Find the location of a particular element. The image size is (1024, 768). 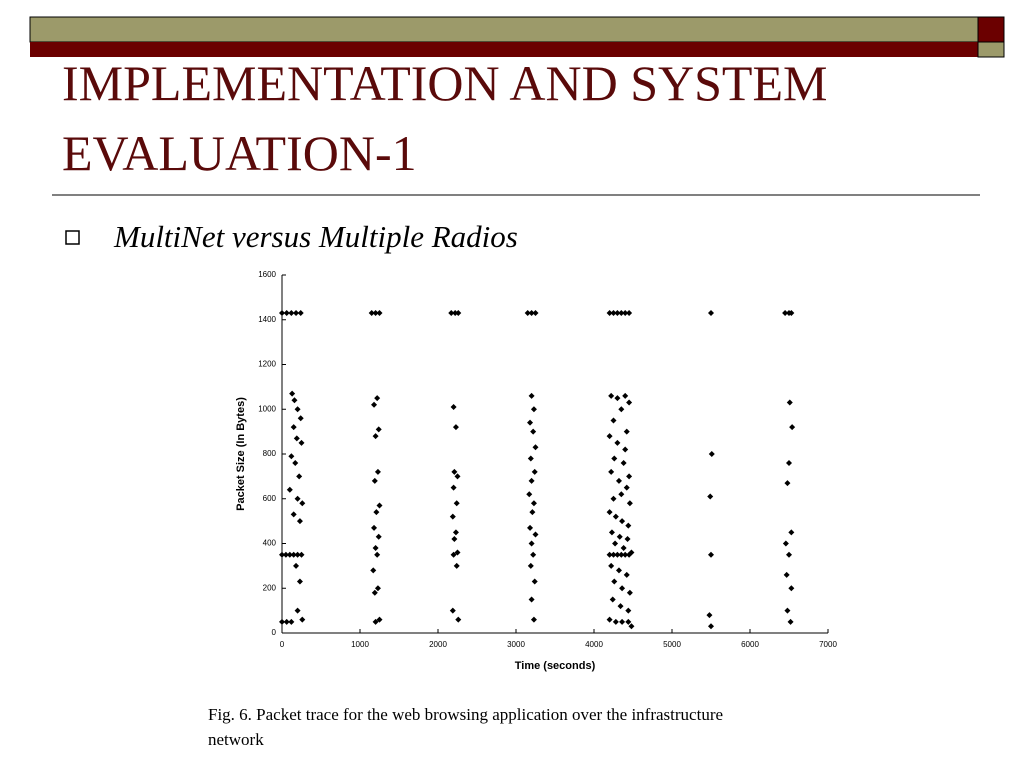

y-tick-label: 400 is located at coordinates (270, 543).